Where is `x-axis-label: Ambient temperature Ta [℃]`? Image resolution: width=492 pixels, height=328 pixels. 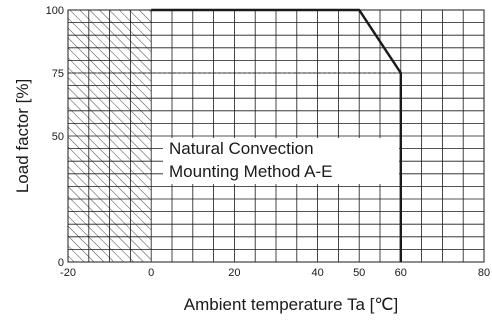
x-axis-label: Ambient temperature Ta [℃] is located at coordinates (291, 304).